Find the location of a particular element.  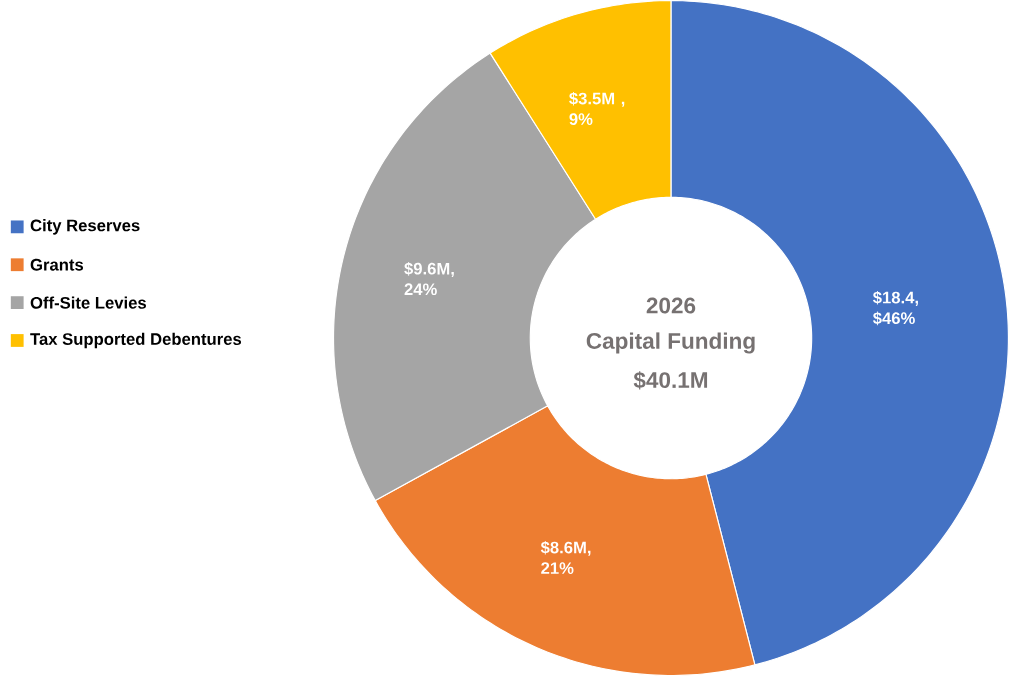

legend-label: Tax Supported Debentures is located at coordinates (136, 340).